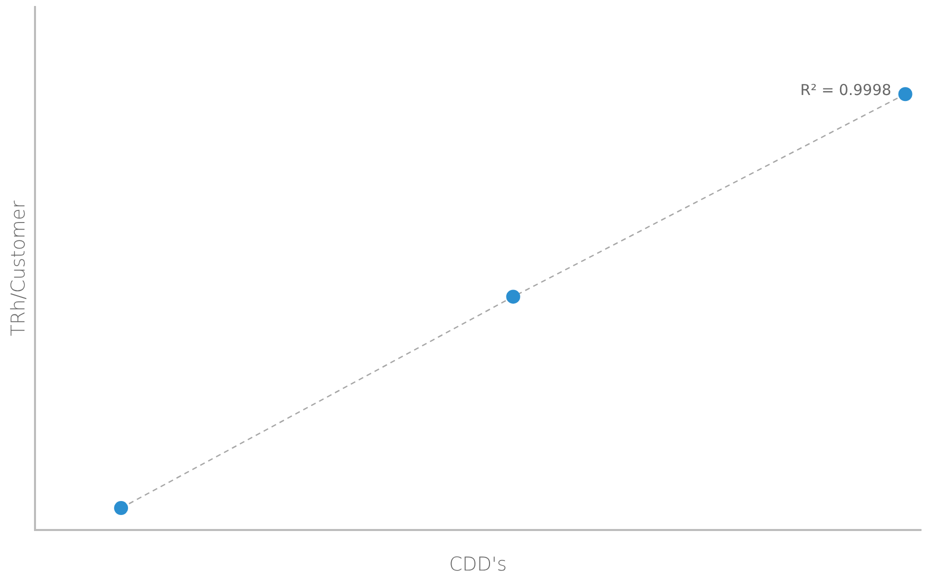 The height and width of the screenshot is (583, 928). I want to click on x-axis-title: CDD's, so click(478, 565).